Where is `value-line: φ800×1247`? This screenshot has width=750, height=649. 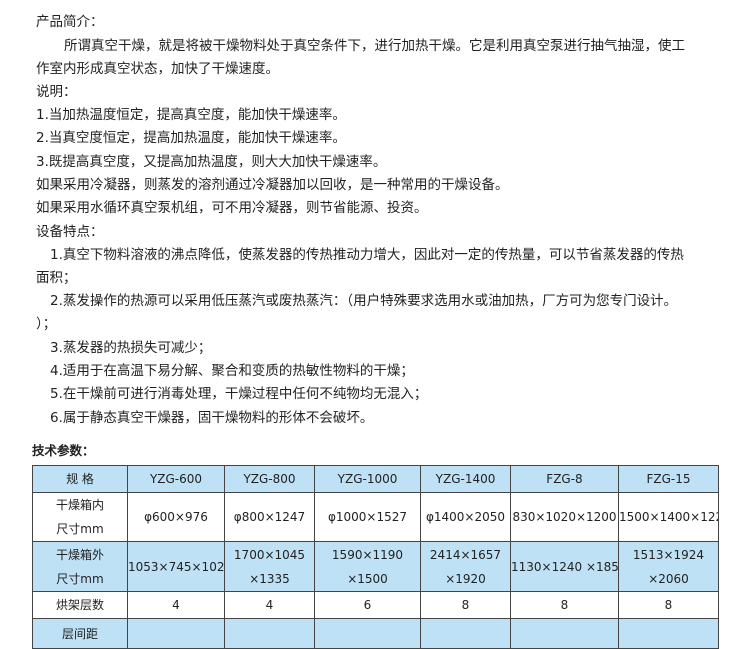
value-line: φ800×1247 is located at coordinates (269, 517).